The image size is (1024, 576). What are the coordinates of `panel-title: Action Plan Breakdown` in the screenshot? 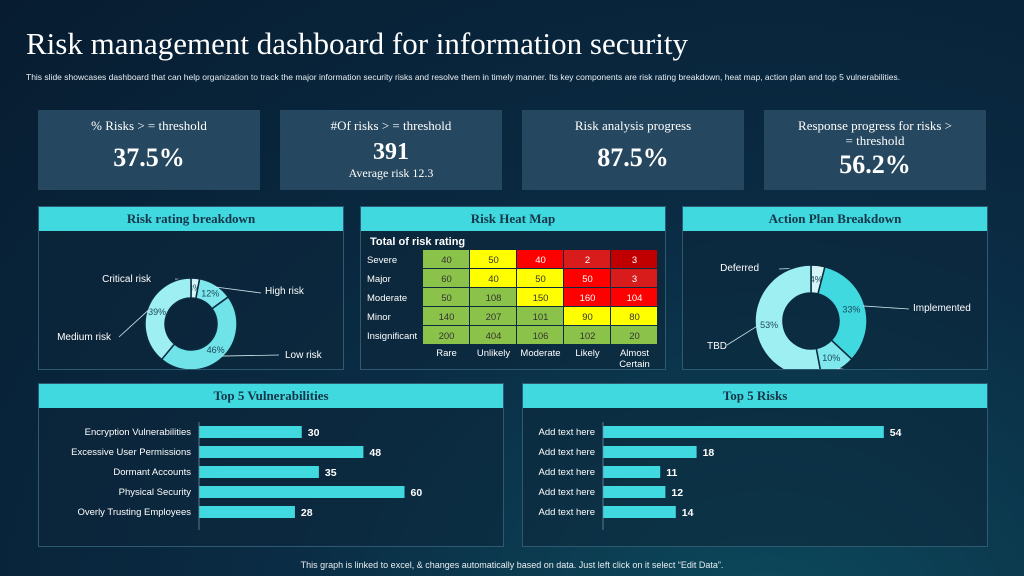 It's located at (835, 219).